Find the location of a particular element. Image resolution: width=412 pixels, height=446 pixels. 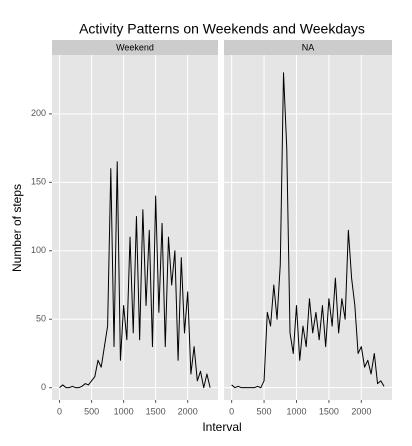

y-tick-label: 200 is located at coordinates (38, 113).